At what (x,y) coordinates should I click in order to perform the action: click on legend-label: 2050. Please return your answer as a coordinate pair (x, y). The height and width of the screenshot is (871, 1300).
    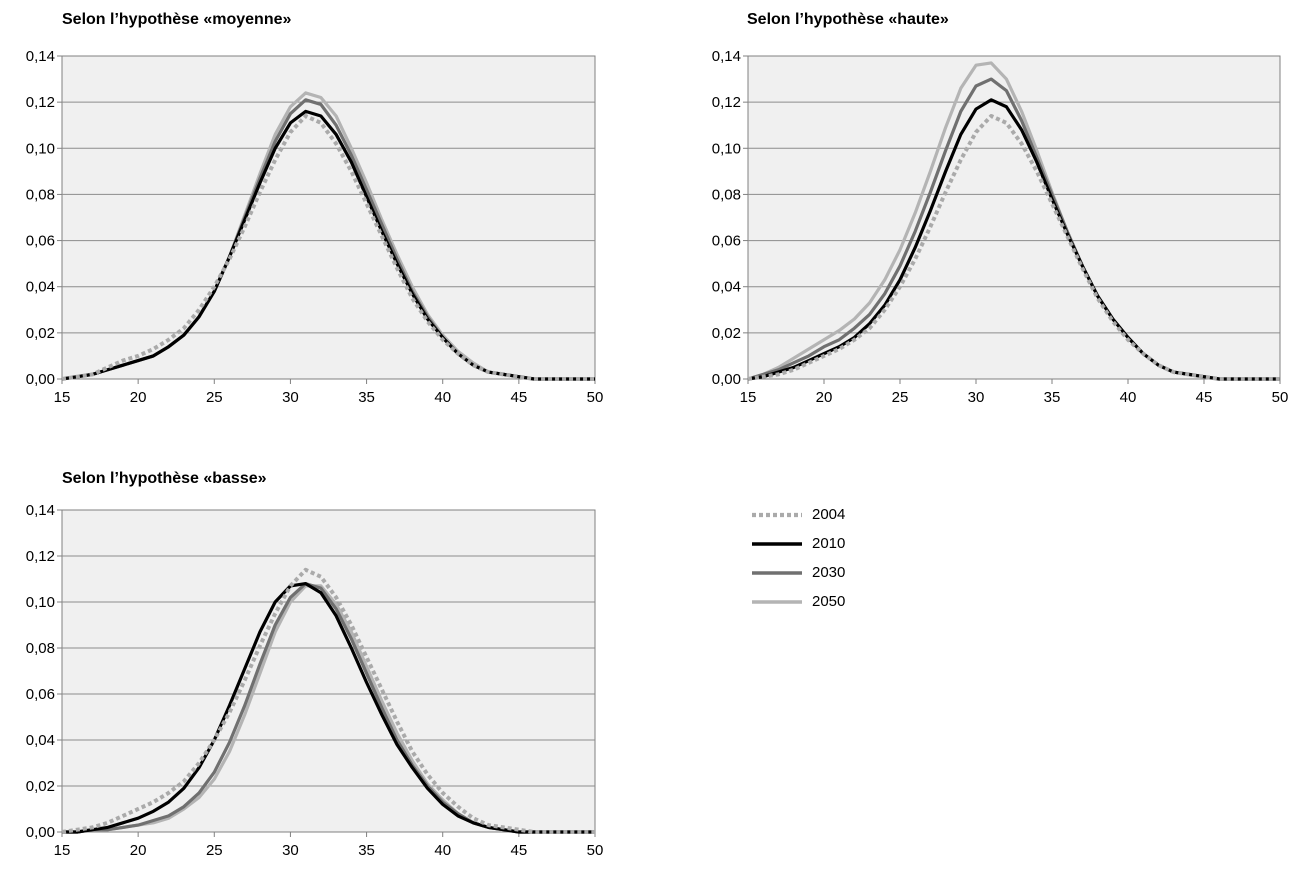
    Looking at the image, I should click on (829, 601).